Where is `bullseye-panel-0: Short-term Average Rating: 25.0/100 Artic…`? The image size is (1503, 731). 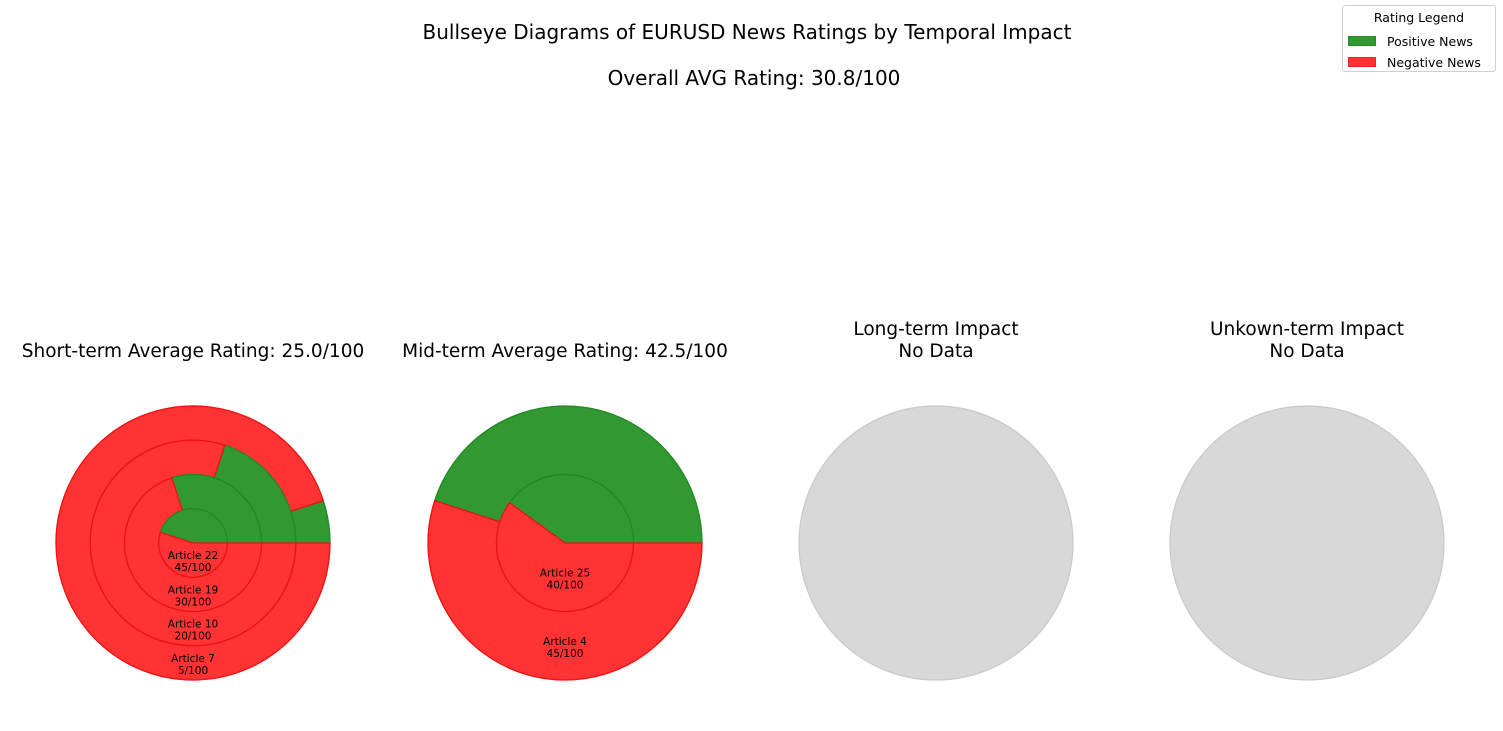 bullseye-panel-0: Short-term Average Rating: 25.0/100 Artic… is located at coordinates (193, 511).